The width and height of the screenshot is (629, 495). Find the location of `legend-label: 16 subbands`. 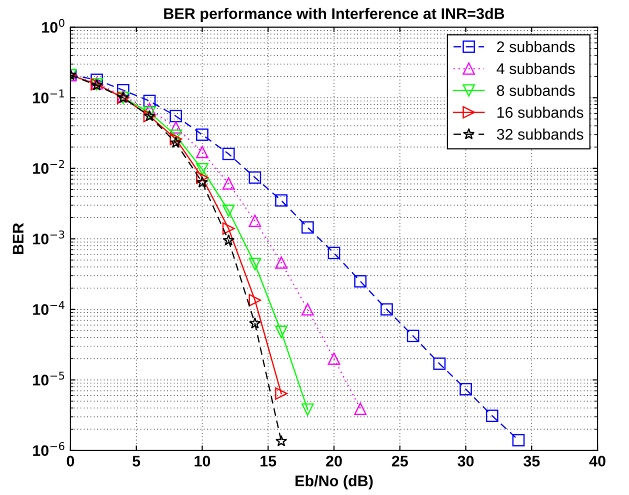

legend-label: 16 subbands is located at coordinates (540, 112).